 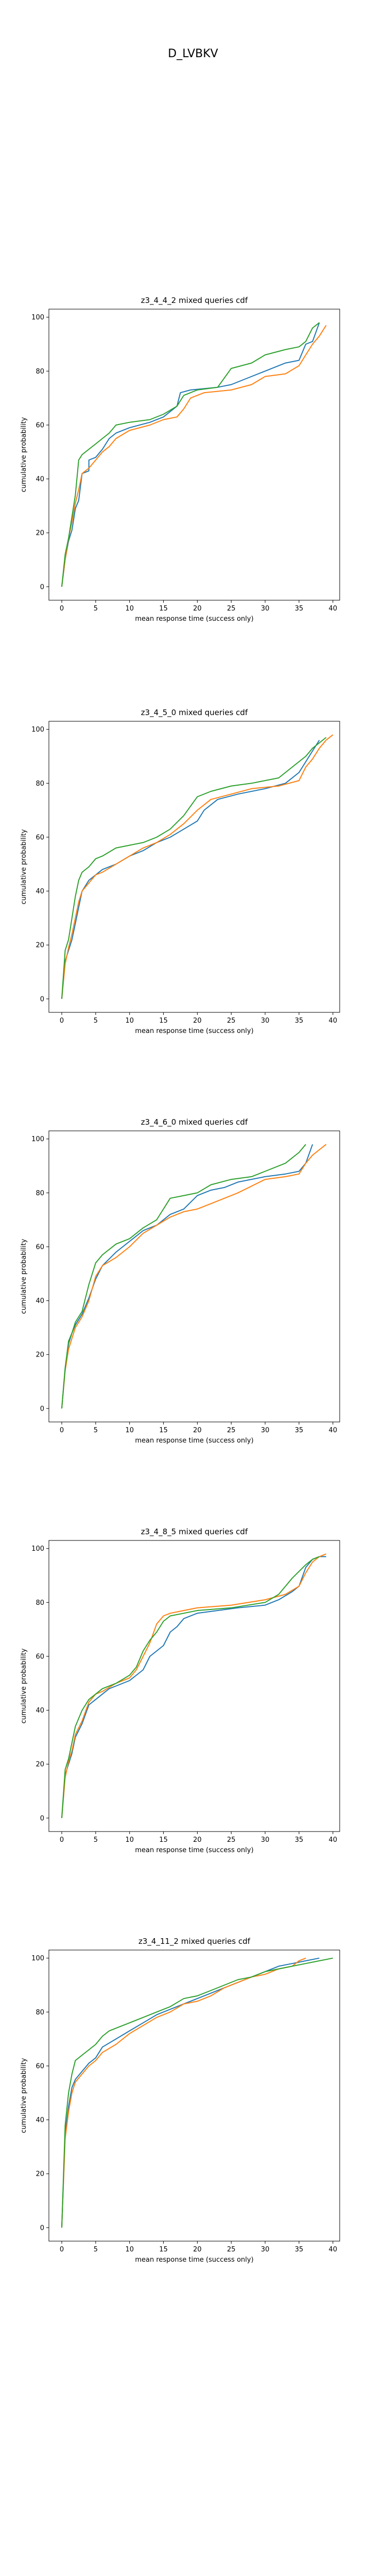 I want to click on figure-title: D_LVBKV, so click(x=193, y=53).